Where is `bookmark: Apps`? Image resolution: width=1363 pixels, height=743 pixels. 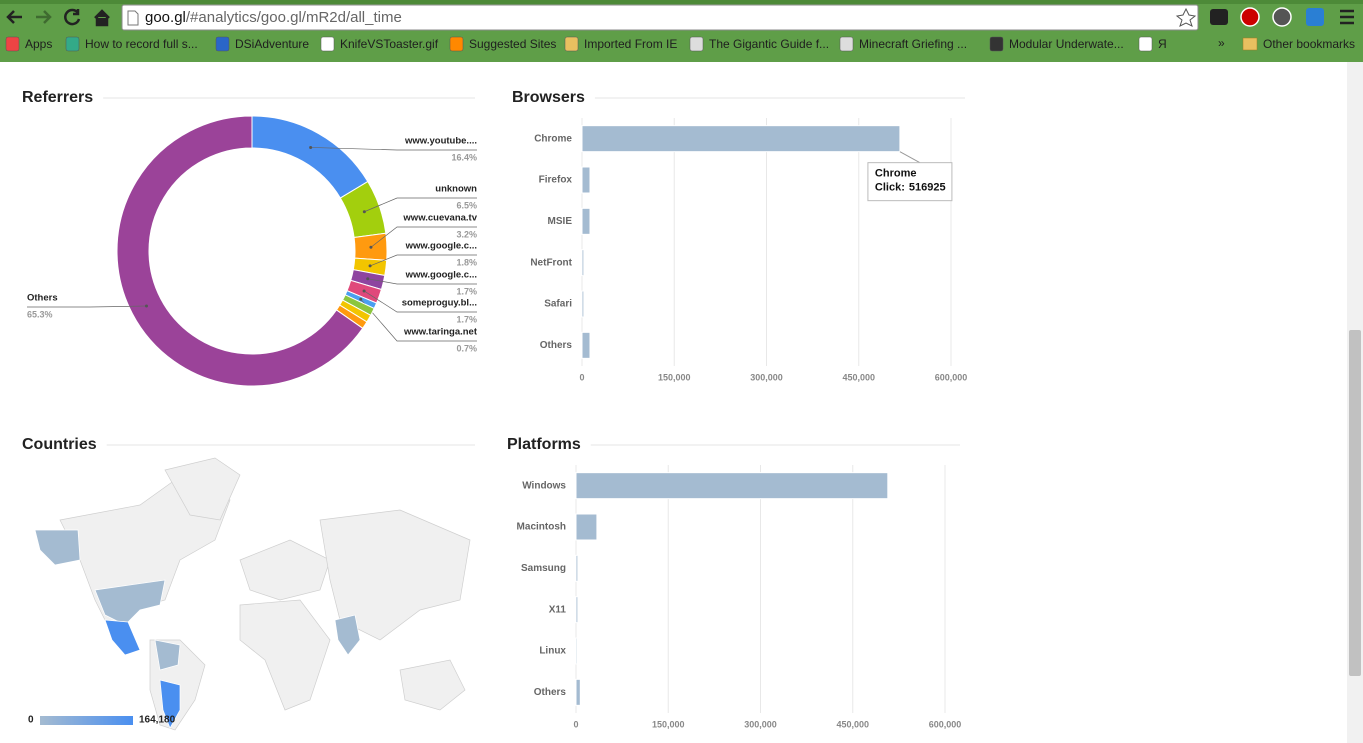 bookmark: Apps is located at coordinates (38, 44).